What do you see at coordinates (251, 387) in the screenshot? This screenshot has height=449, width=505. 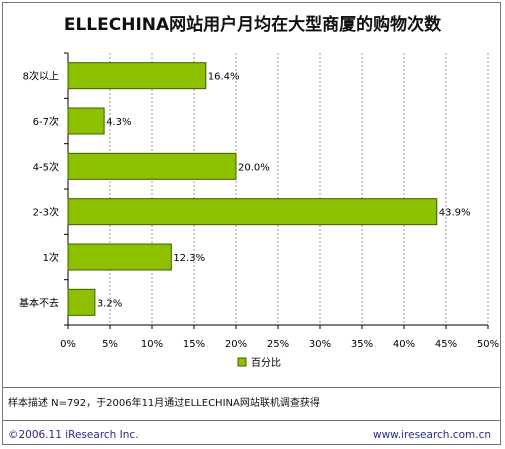 I see `divider-top` at bounding box center [251, 387].